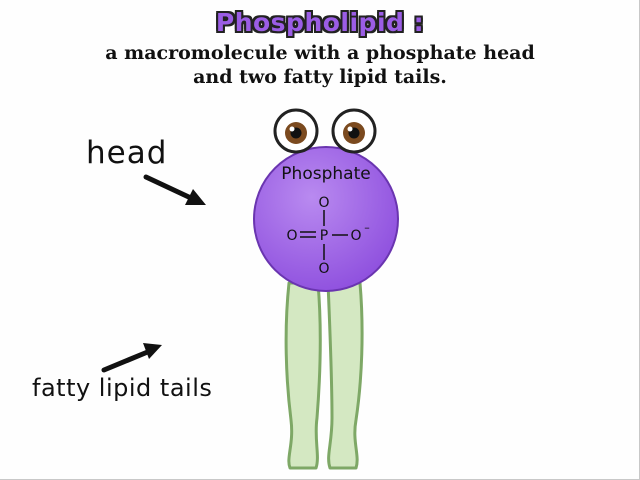 The image size is (640, 480). What do you see at coordinates (345, 375) in the screenshot?
I see `right-tail` at bounding box center [345, 375].